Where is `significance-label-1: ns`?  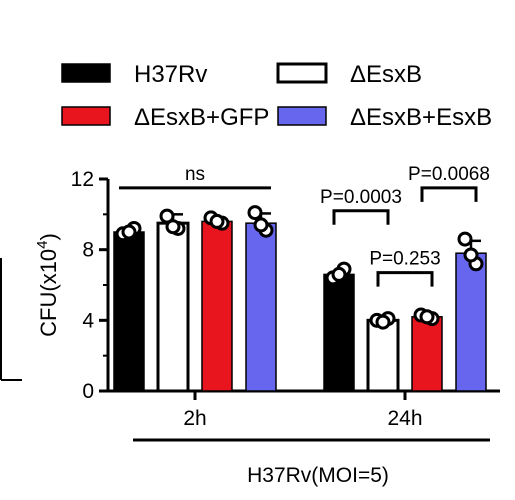
significance-label-1: ns is located at coordinates (195, 174).